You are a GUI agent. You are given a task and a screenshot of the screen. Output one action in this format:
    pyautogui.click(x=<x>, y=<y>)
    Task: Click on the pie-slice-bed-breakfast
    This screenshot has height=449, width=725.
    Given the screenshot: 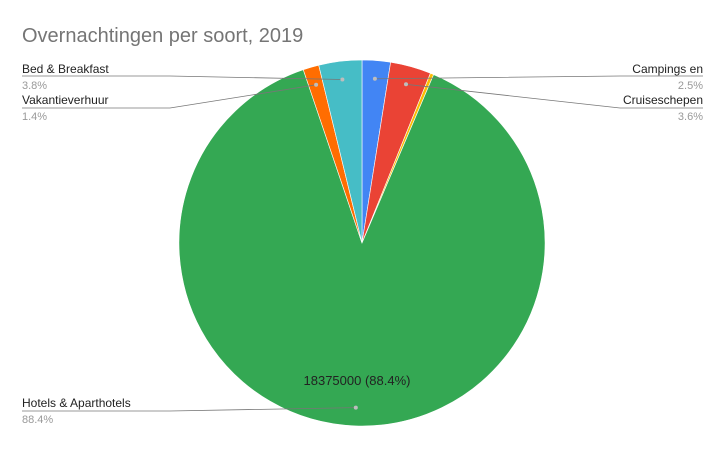 What is the action you would take?
    pyautogui.click(x=340, y=151)
    